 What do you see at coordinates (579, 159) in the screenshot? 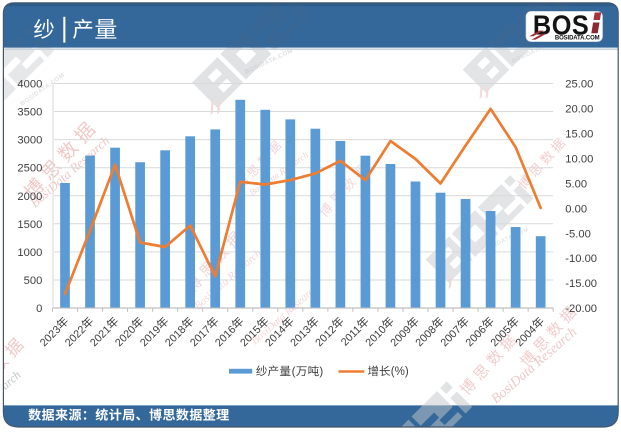
I see `svg-text: 10.00` at bounding box center [579, 159].